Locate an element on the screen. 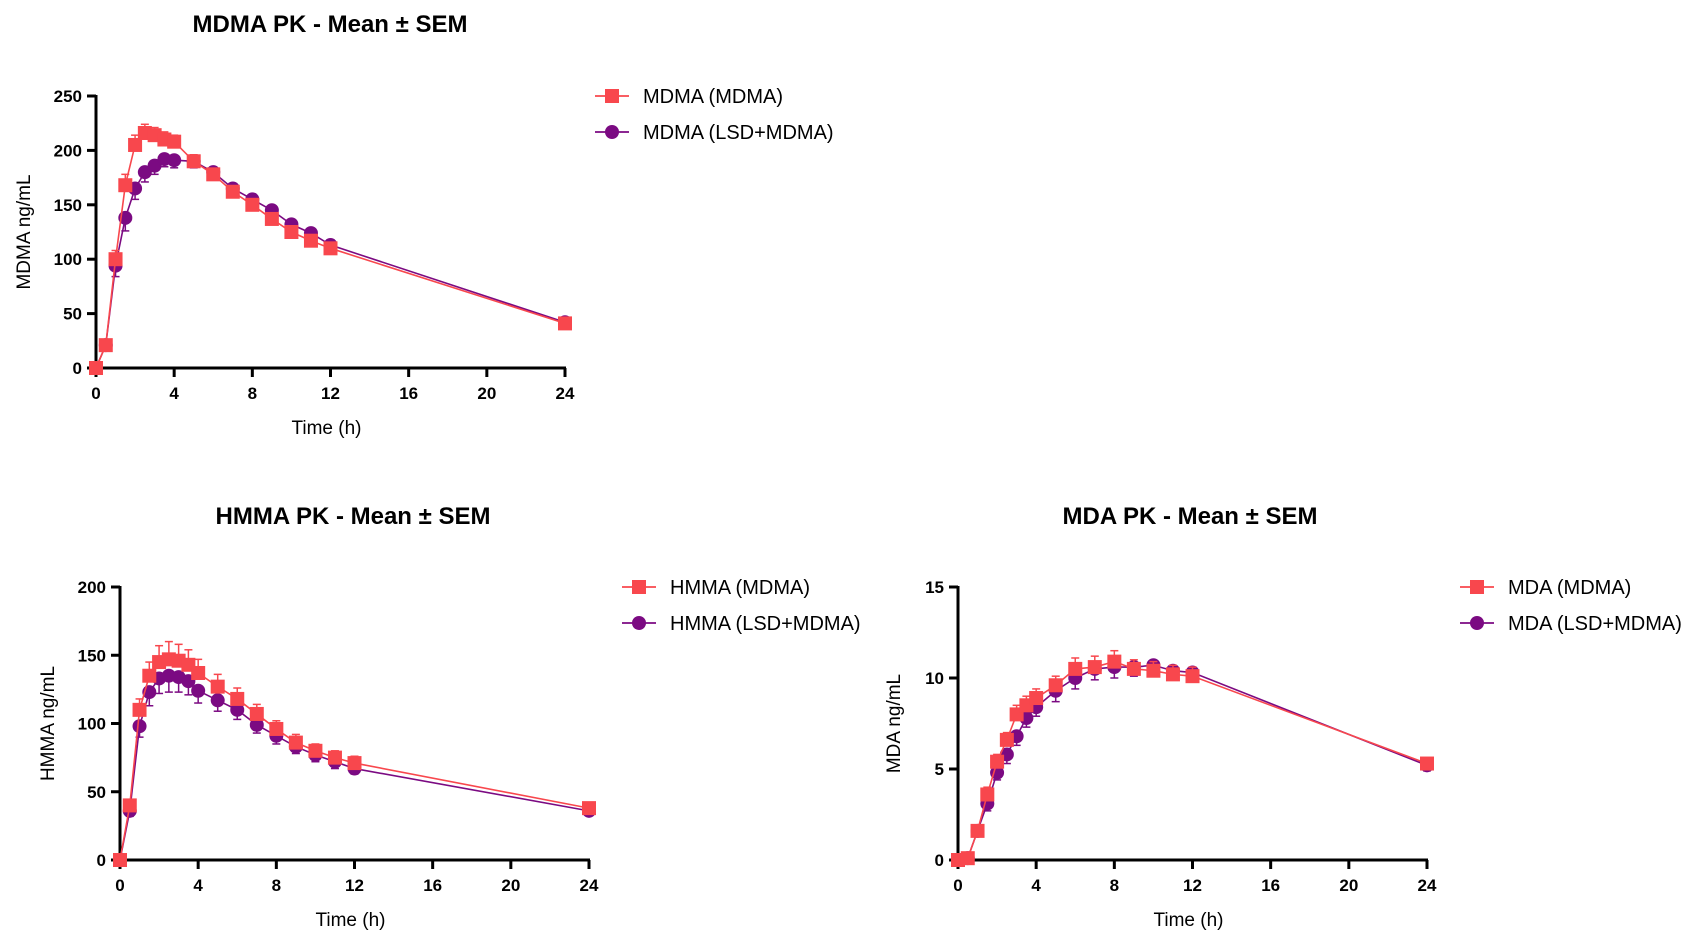 The height and width of the screenshot is (936, 1683). mda-y-axis-label: MDA ng/mL is located at coordinates (894, 723).